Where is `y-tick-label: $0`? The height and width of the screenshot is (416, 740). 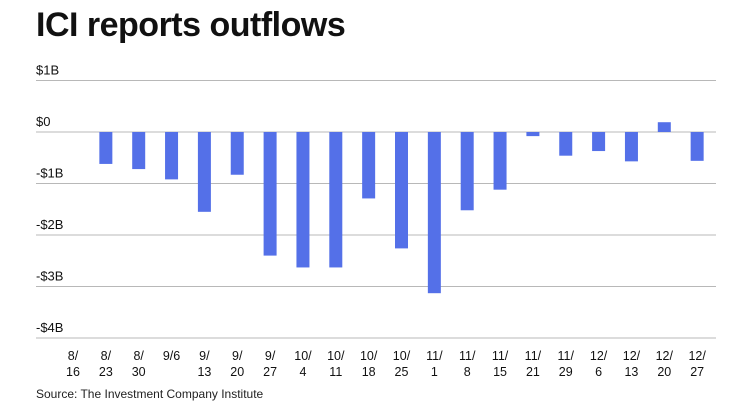 y-tick-label: $0 is located at coordinates (43, 121).